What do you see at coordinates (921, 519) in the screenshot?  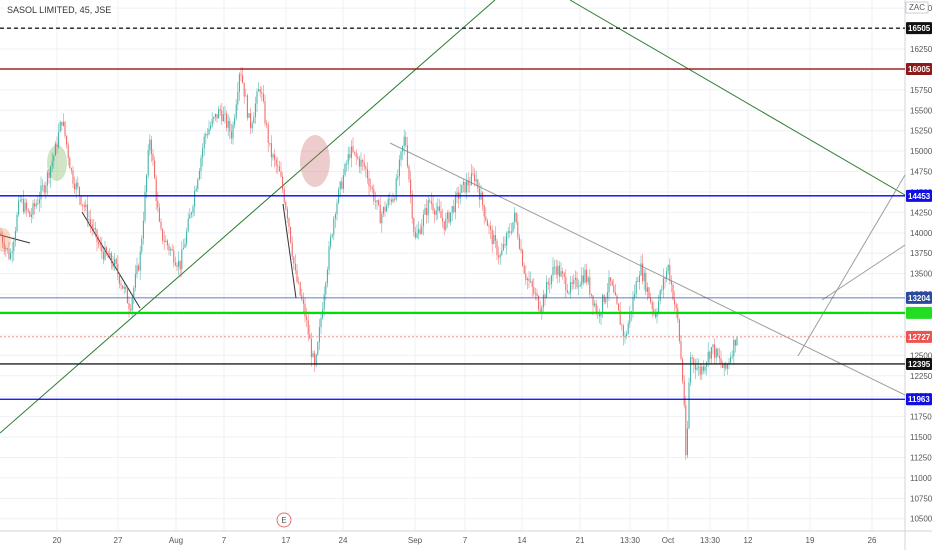 I see `y-tick-label: 10500` at bounding box center [921, 519].